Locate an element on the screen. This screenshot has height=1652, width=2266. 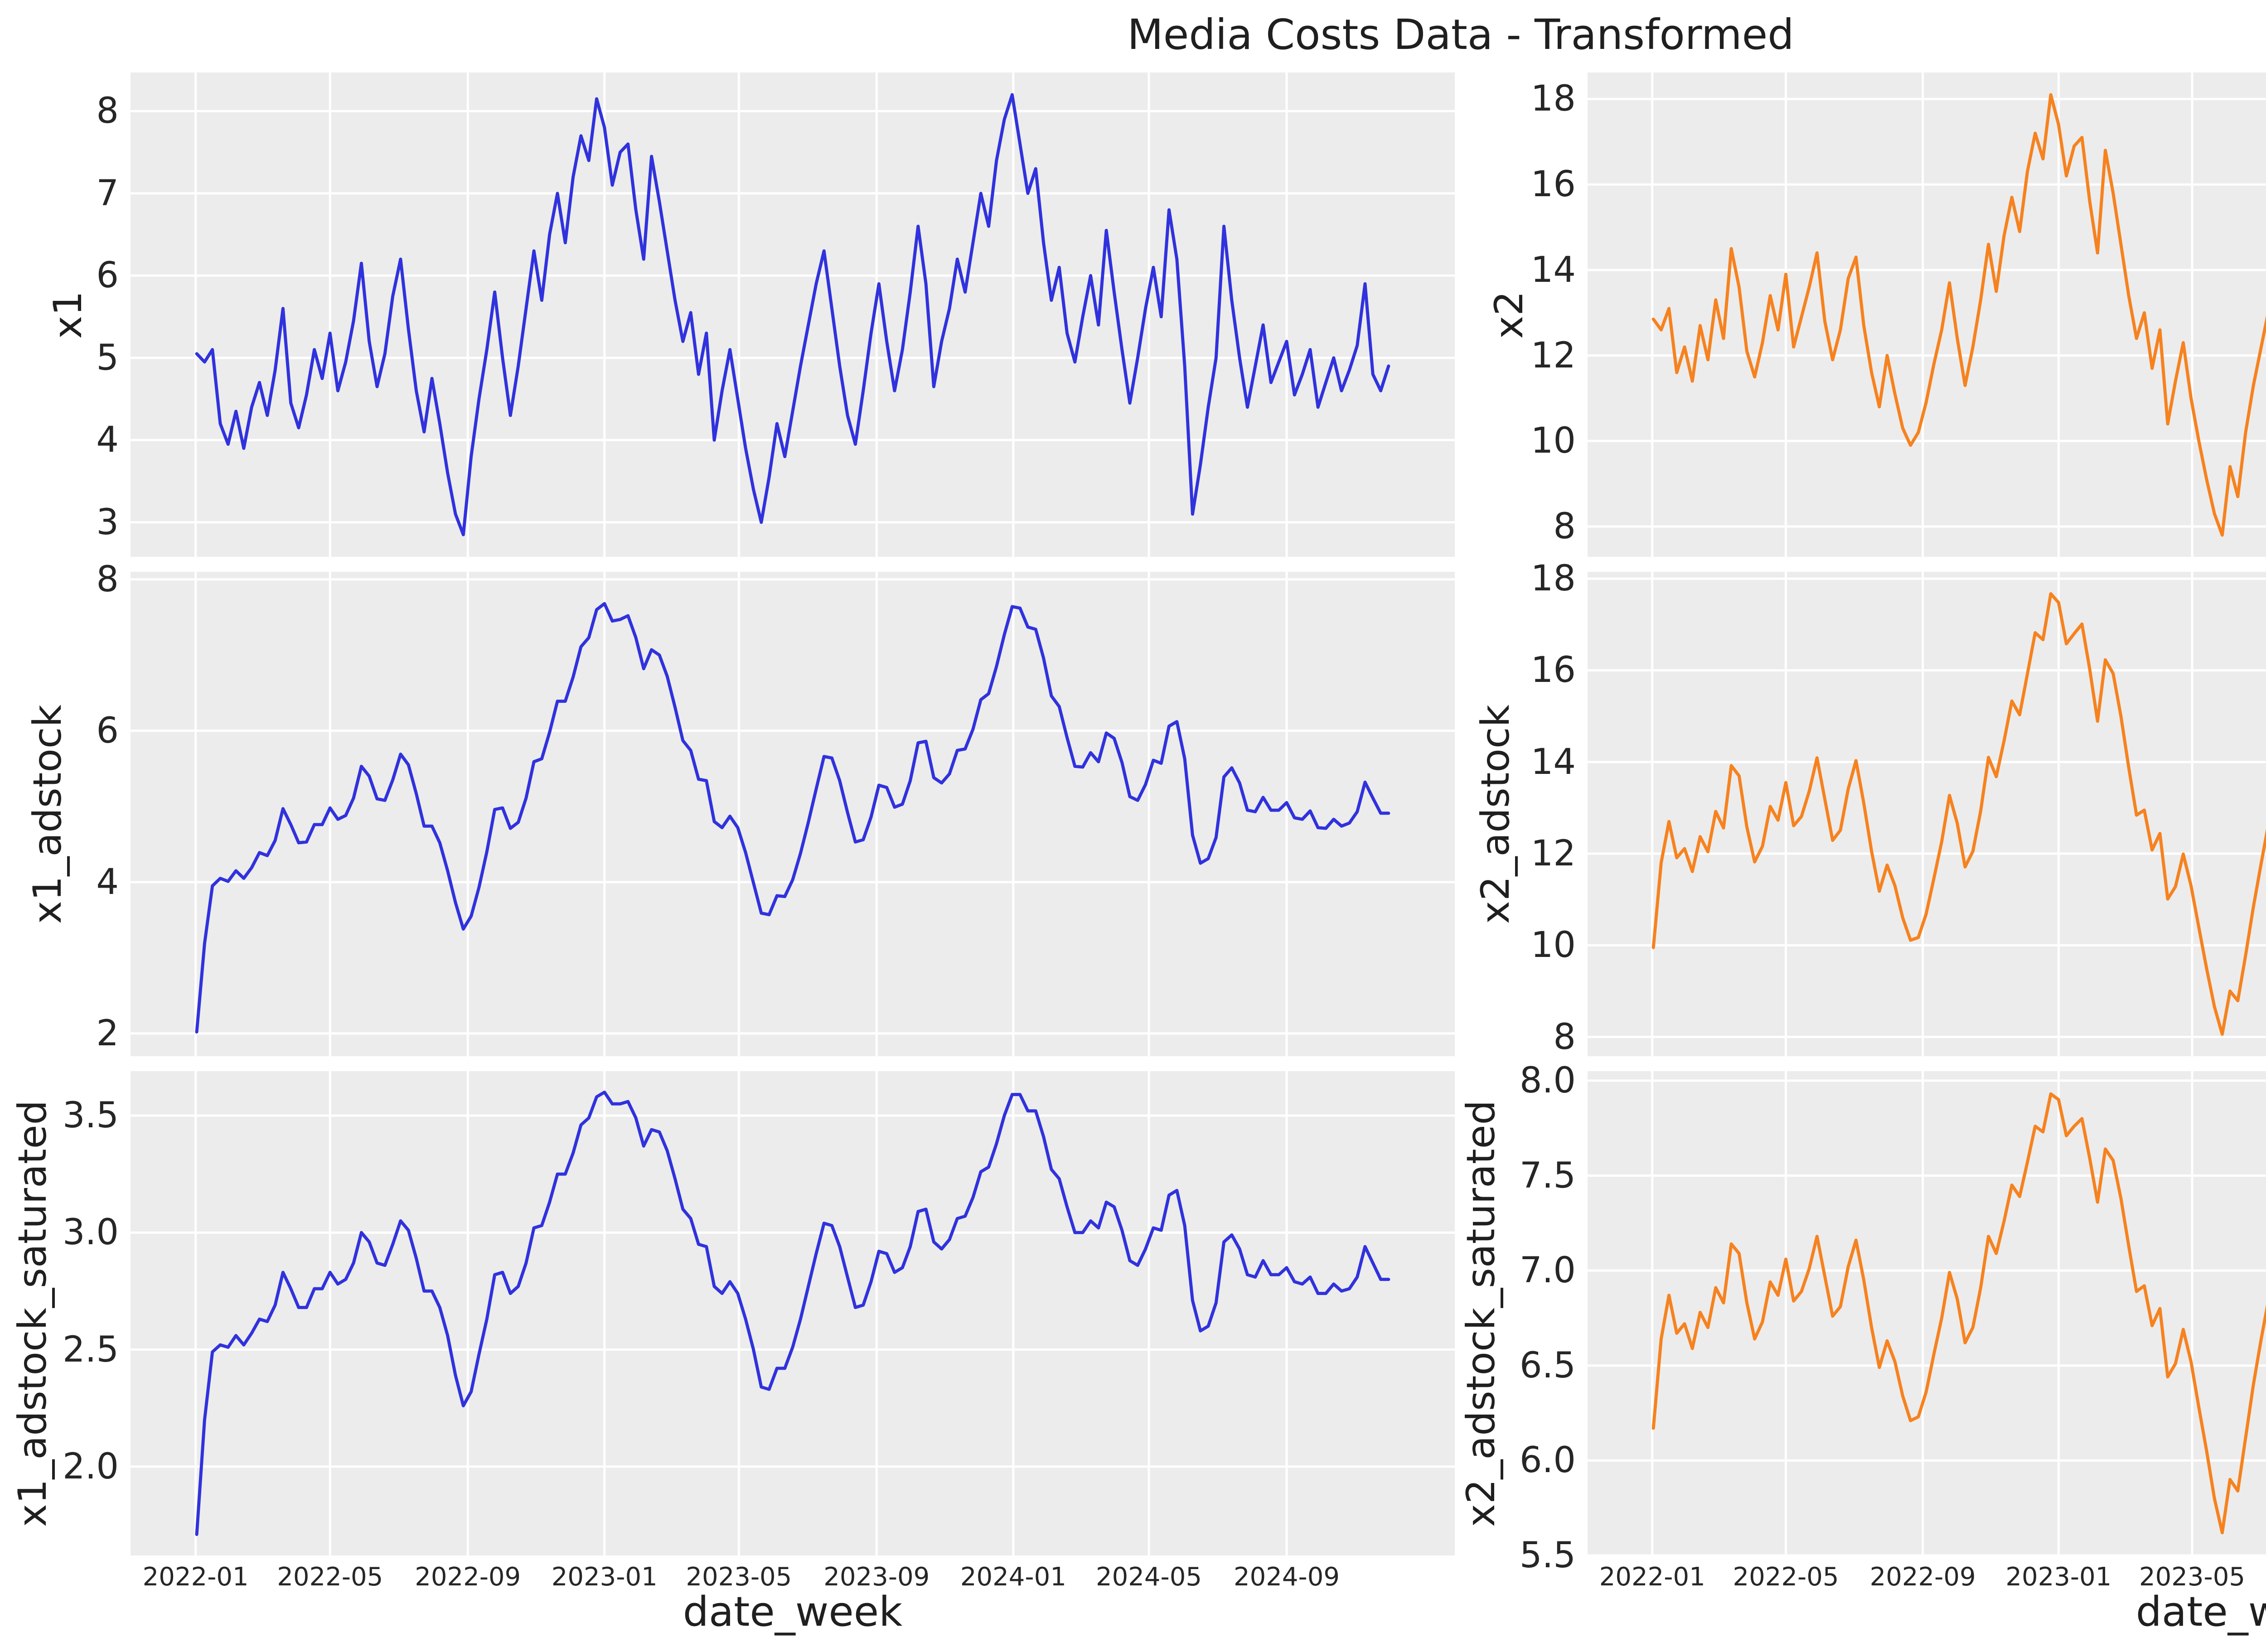
line-series-x1 is located at coordinates (792, 314).